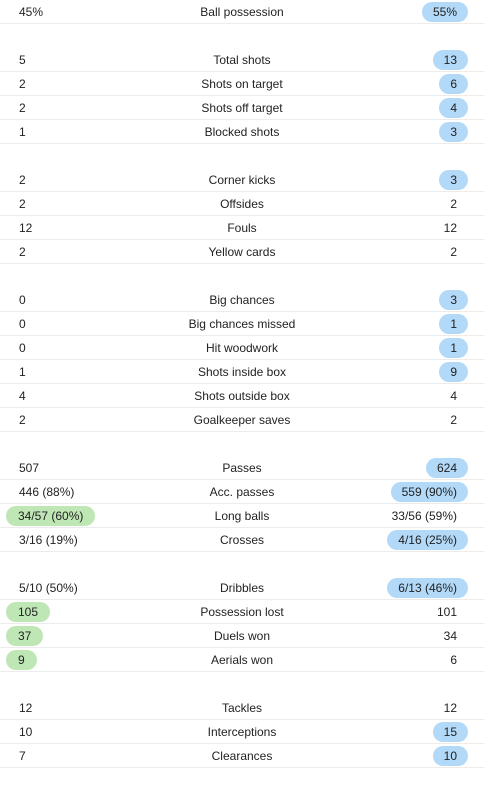  Describe the element at coordinates (47, 491) in the screenshot. I see `home-value: 446 (88%)` at that location.